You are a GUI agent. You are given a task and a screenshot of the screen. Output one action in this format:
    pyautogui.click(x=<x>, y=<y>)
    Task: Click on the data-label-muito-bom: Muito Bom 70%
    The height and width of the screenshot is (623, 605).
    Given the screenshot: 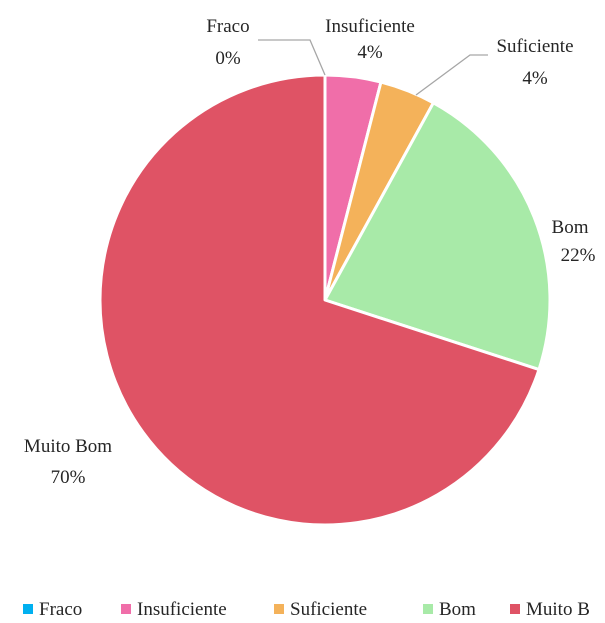 What is the action you would take?
    pyautogui.click(x=68, y=462)
    